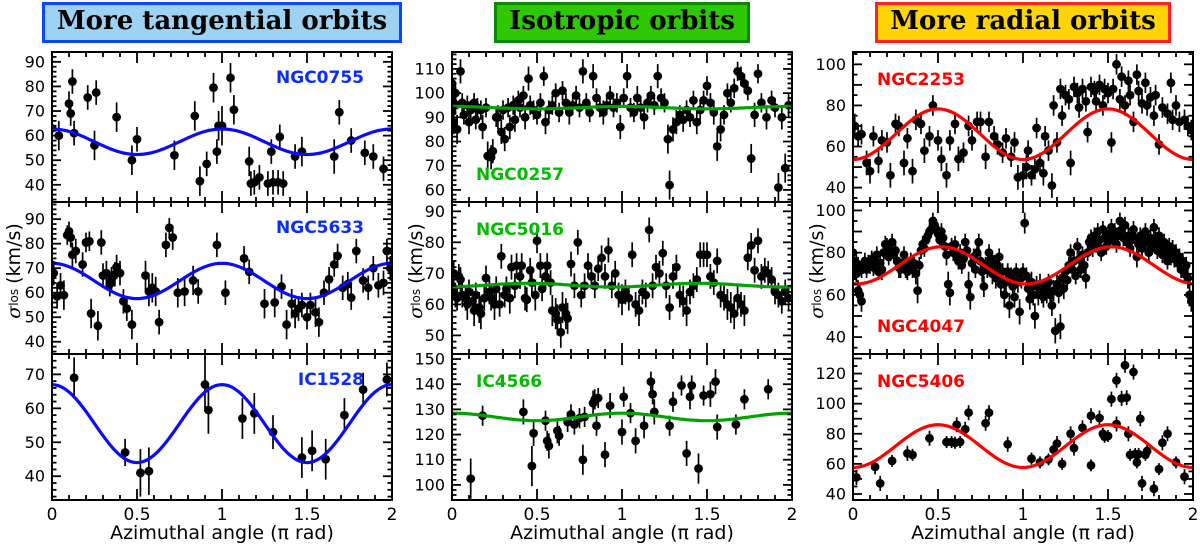 This screenshot has width=1200, height=551. What do you see at coordinates (921, 382) in the screenshot?
I see `galaxy-label-NGC5406: NGC5406` at bounding box center [921, 382].